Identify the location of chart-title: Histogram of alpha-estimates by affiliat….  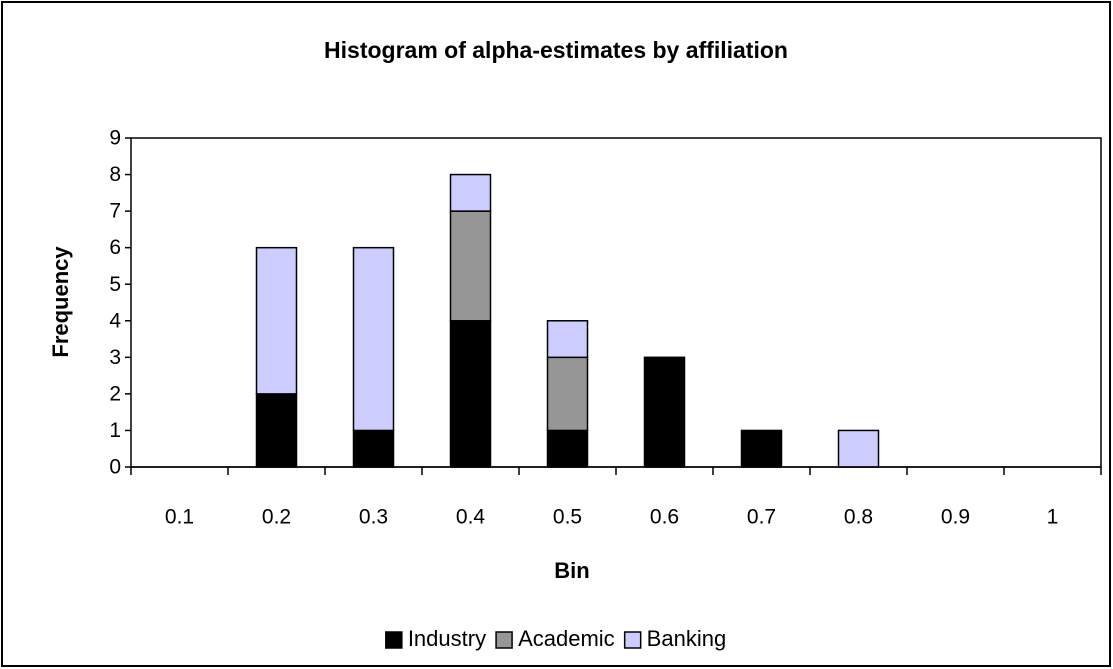
(556, 50).